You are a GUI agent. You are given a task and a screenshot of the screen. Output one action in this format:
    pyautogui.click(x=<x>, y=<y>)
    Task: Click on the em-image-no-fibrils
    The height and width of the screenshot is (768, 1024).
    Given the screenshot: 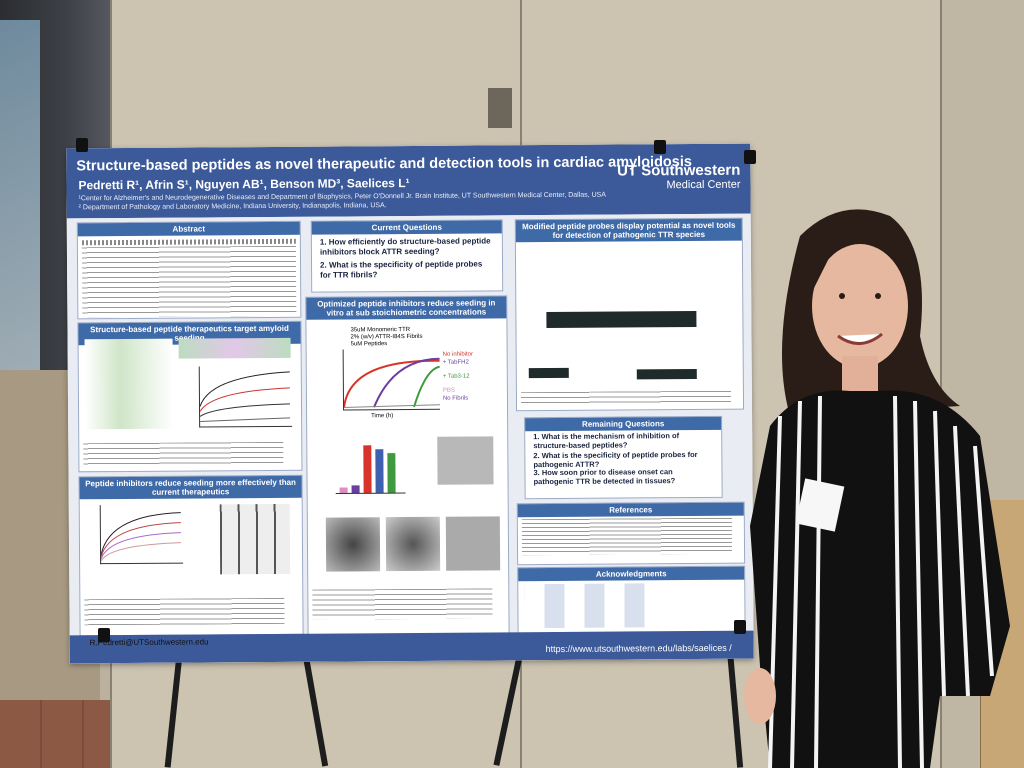 What is the action you would take?
    pyautogui.click(x=465, y=460)
    